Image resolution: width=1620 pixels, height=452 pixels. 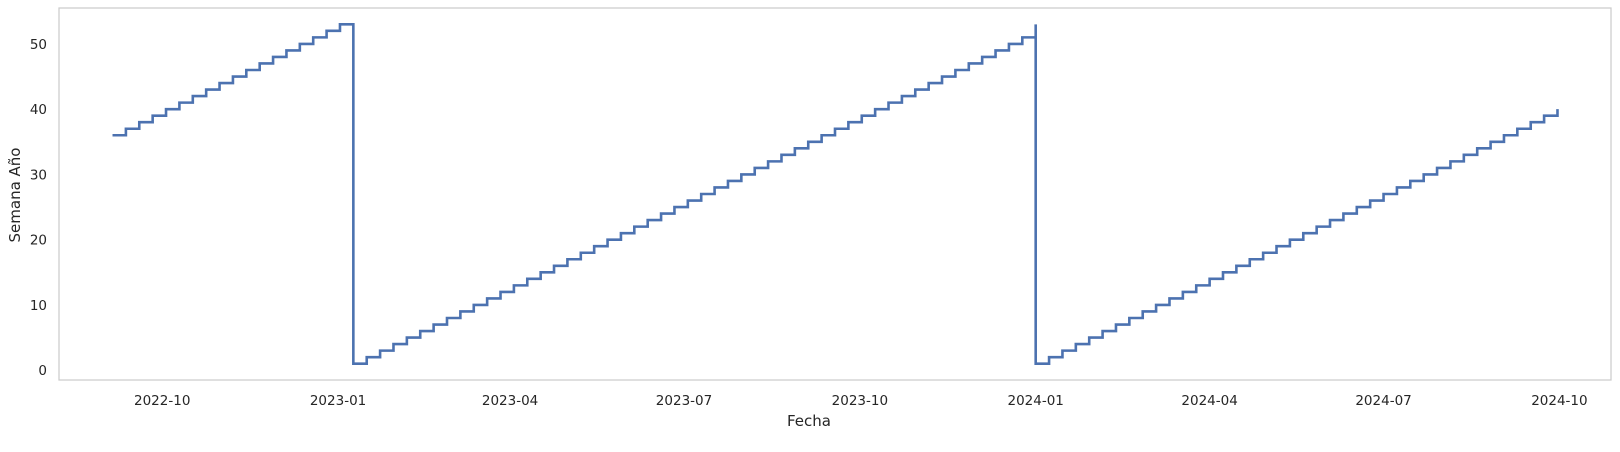 What do you see at coordinates (38, 45) in the screenshot?
I see `y-tick-label: 50` at bounding box center [38, 45].